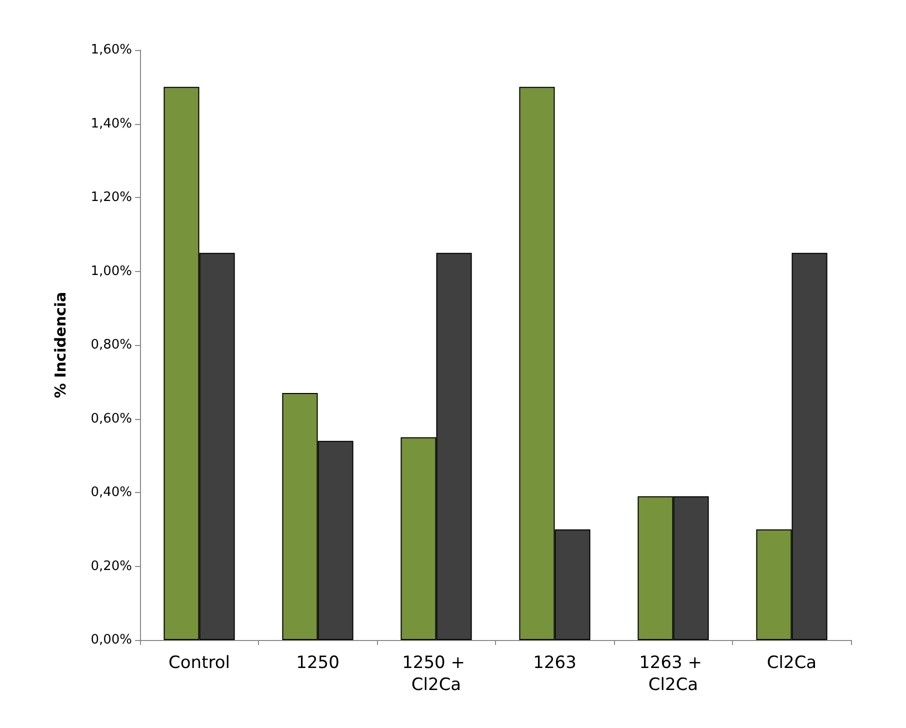  I want to click on y-tick-label: 1,40%, so click(111, 124).